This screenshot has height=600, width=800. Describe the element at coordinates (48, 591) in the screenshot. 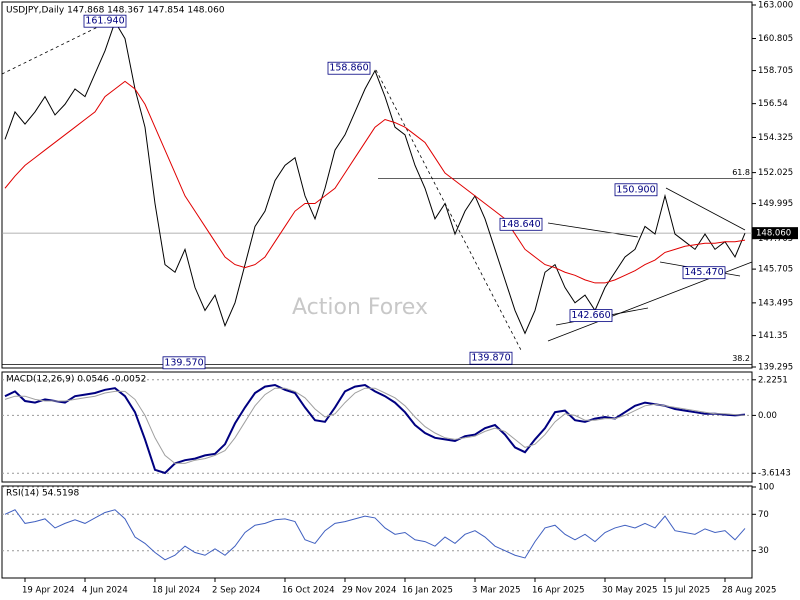

I see `x-tick-label: 19 Apr 2024` at that location.